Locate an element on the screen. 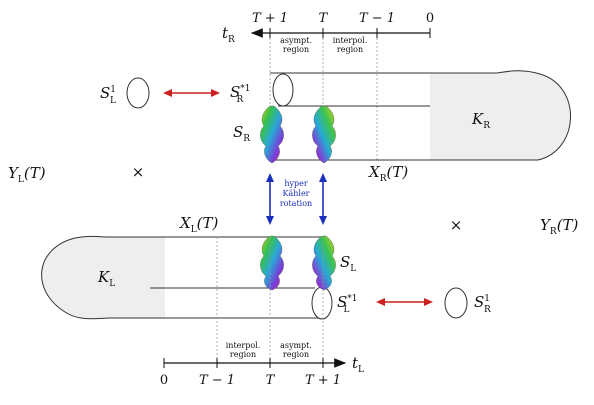  s-right-label: SR is located at coordinates (241, 133).